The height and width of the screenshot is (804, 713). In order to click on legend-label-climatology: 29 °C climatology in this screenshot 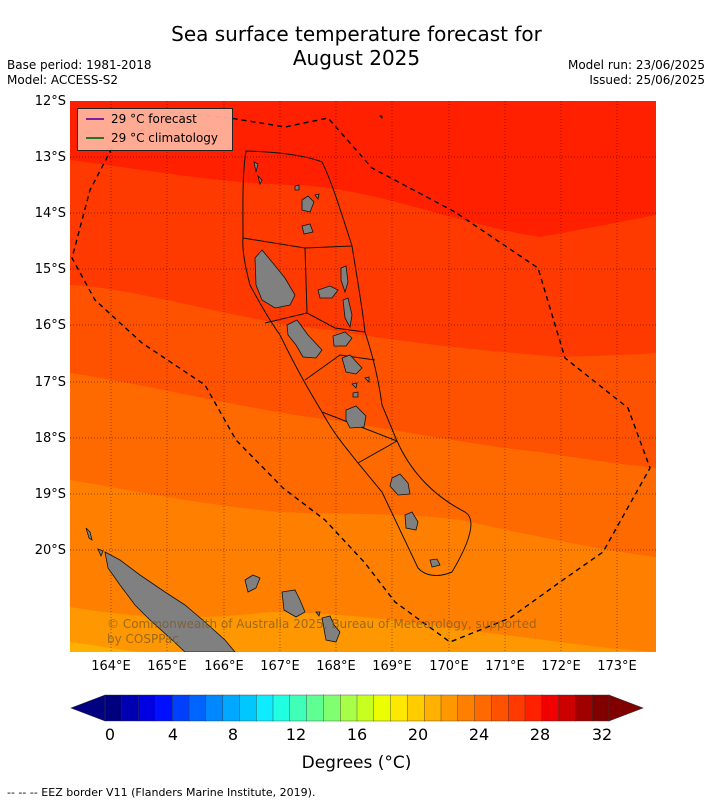, I will do `click(165, 138)`.